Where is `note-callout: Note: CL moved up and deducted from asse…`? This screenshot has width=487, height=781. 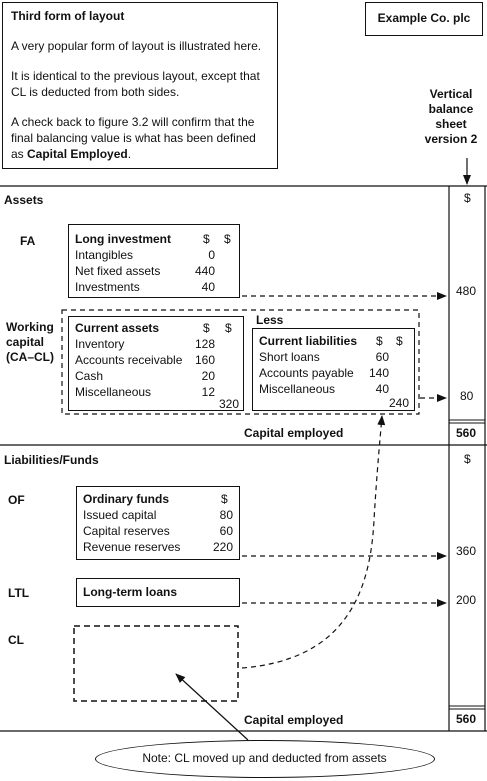 note-callout: Note: CL moved up and deducted from asse… is located at coordinates (265, 759).